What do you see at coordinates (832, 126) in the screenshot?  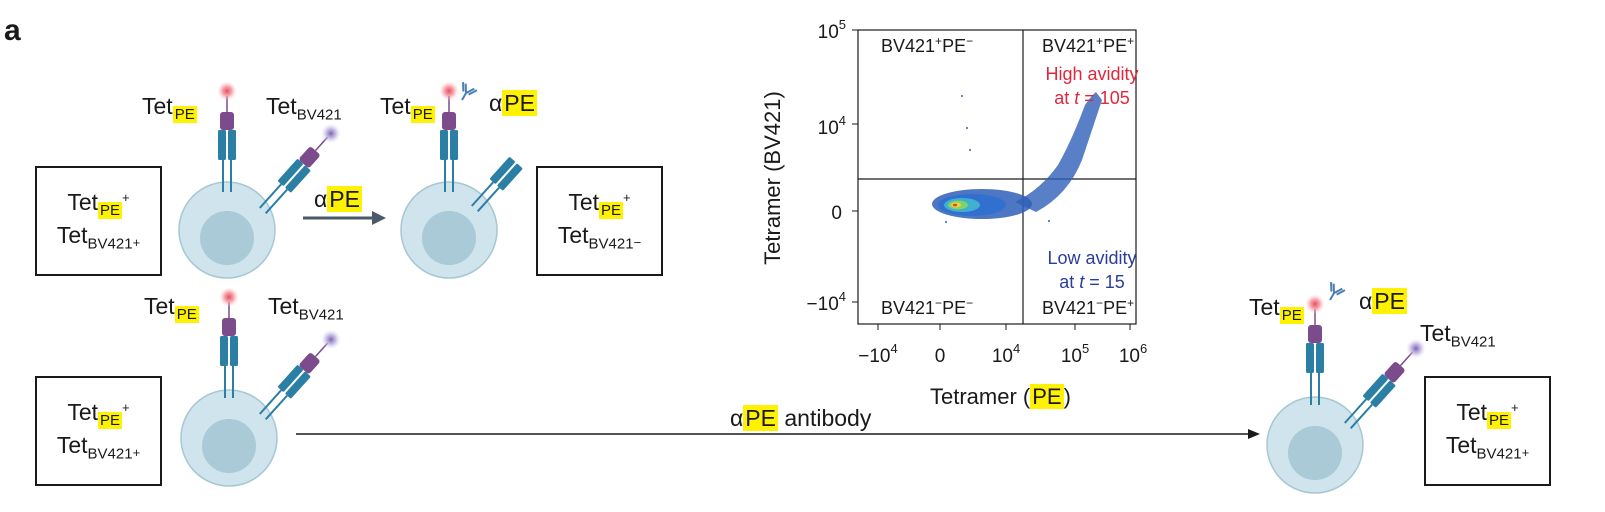 I see `y-tick-1: 10⁴` at bounding box center [832, 126].